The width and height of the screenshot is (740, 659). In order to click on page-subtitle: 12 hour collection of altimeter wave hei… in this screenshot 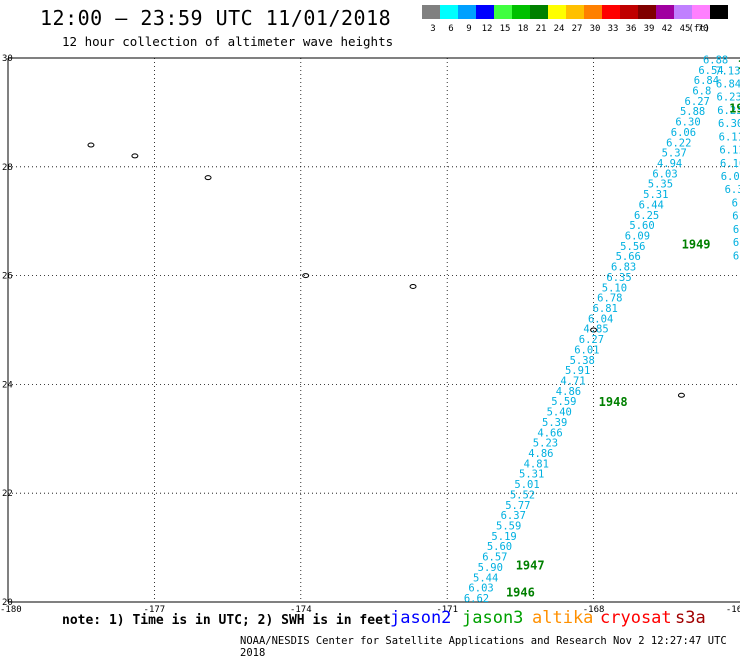, I will do `click(228, 41)`.